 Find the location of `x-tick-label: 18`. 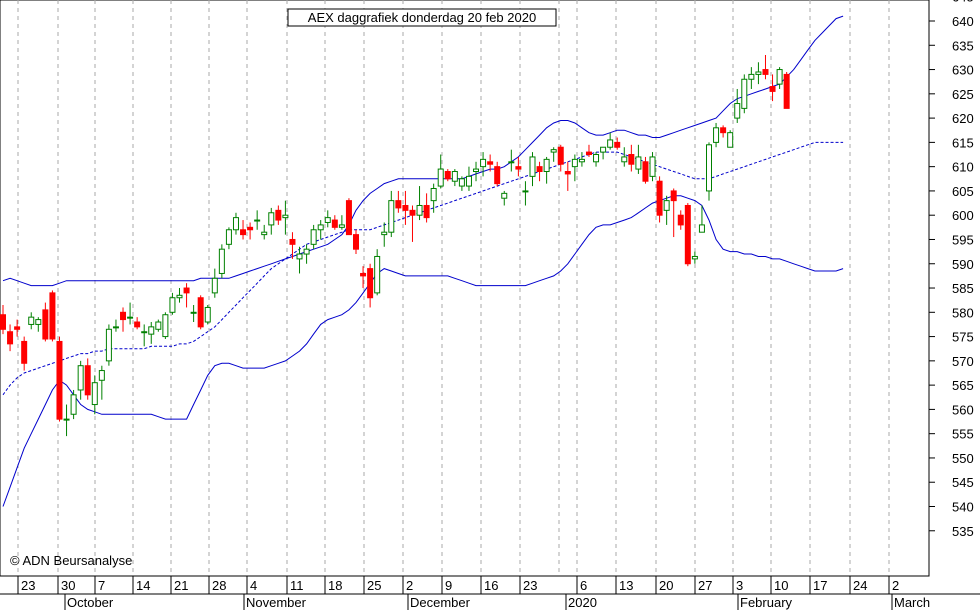

x-tick-label: 18 is located at coordinates (335, 585).